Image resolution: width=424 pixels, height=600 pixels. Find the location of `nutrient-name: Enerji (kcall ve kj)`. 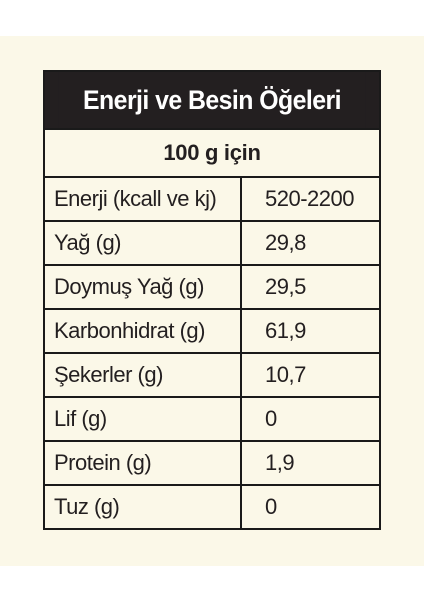

nutrient-name: Enerji (kcall ve kj) is located at coordinates (143, 198).